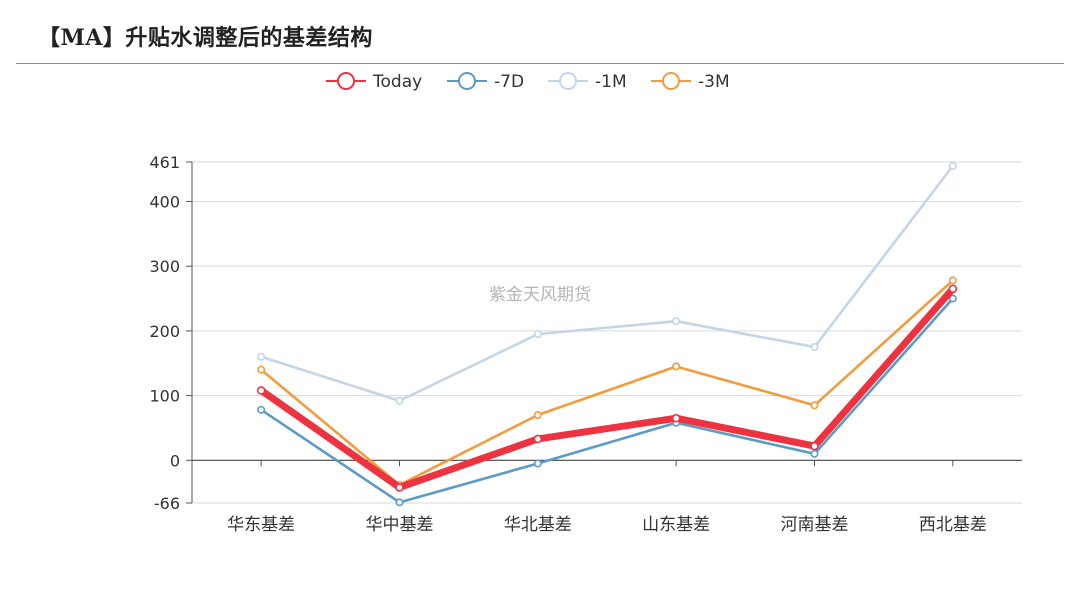 Image resolution: width=1080 pixels, height=601 pixels. I want to click on y-tick-label: -66, so click(167, 503).